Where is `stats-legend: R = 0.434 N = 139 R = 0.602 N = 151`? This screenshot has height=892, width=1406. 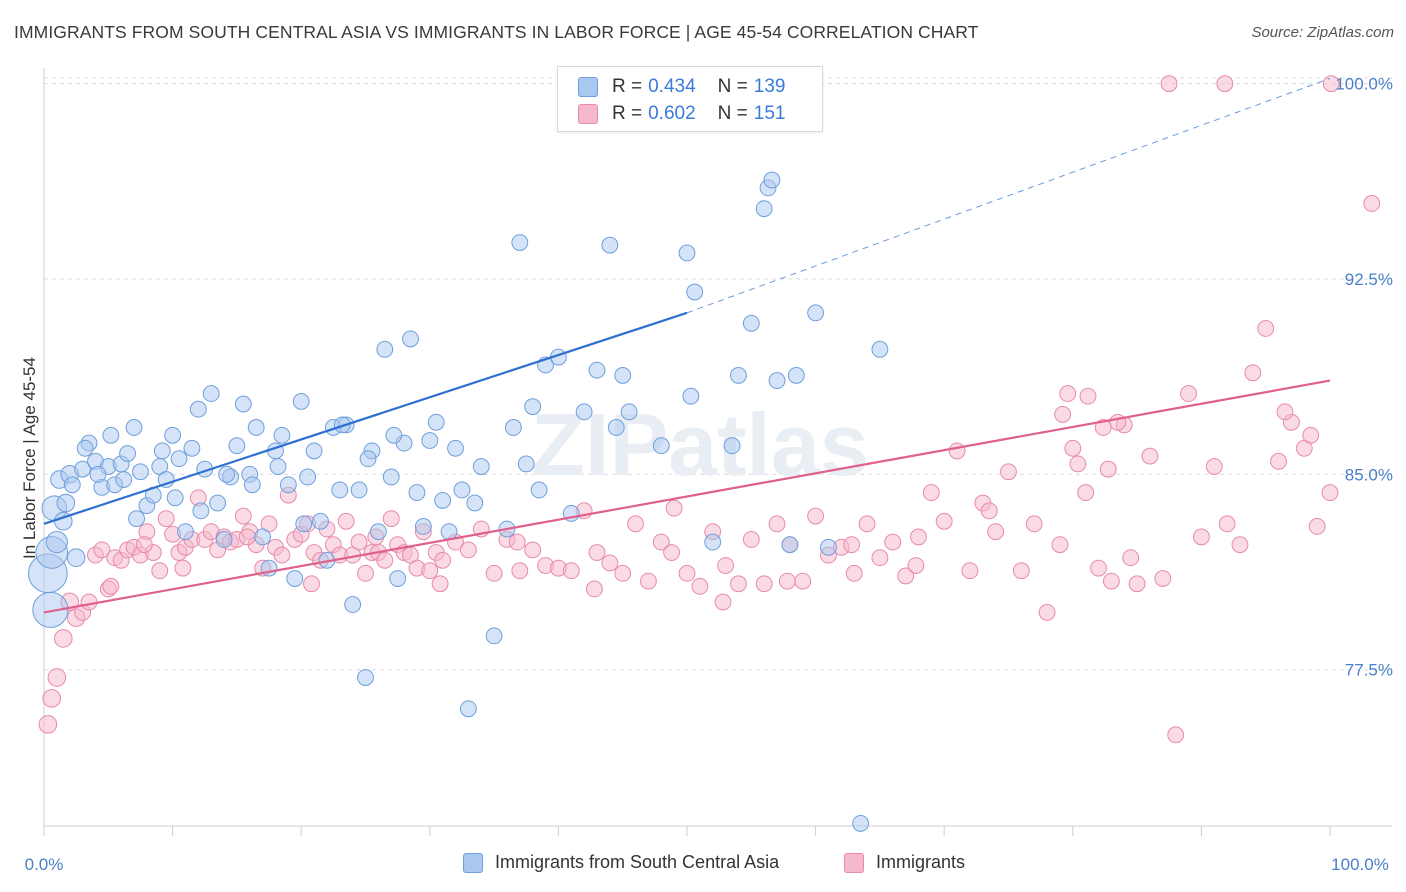
stats-legend: R = 0.434 N = 139 R = 0.602 N = 151 is located at coordinates (690, 99).